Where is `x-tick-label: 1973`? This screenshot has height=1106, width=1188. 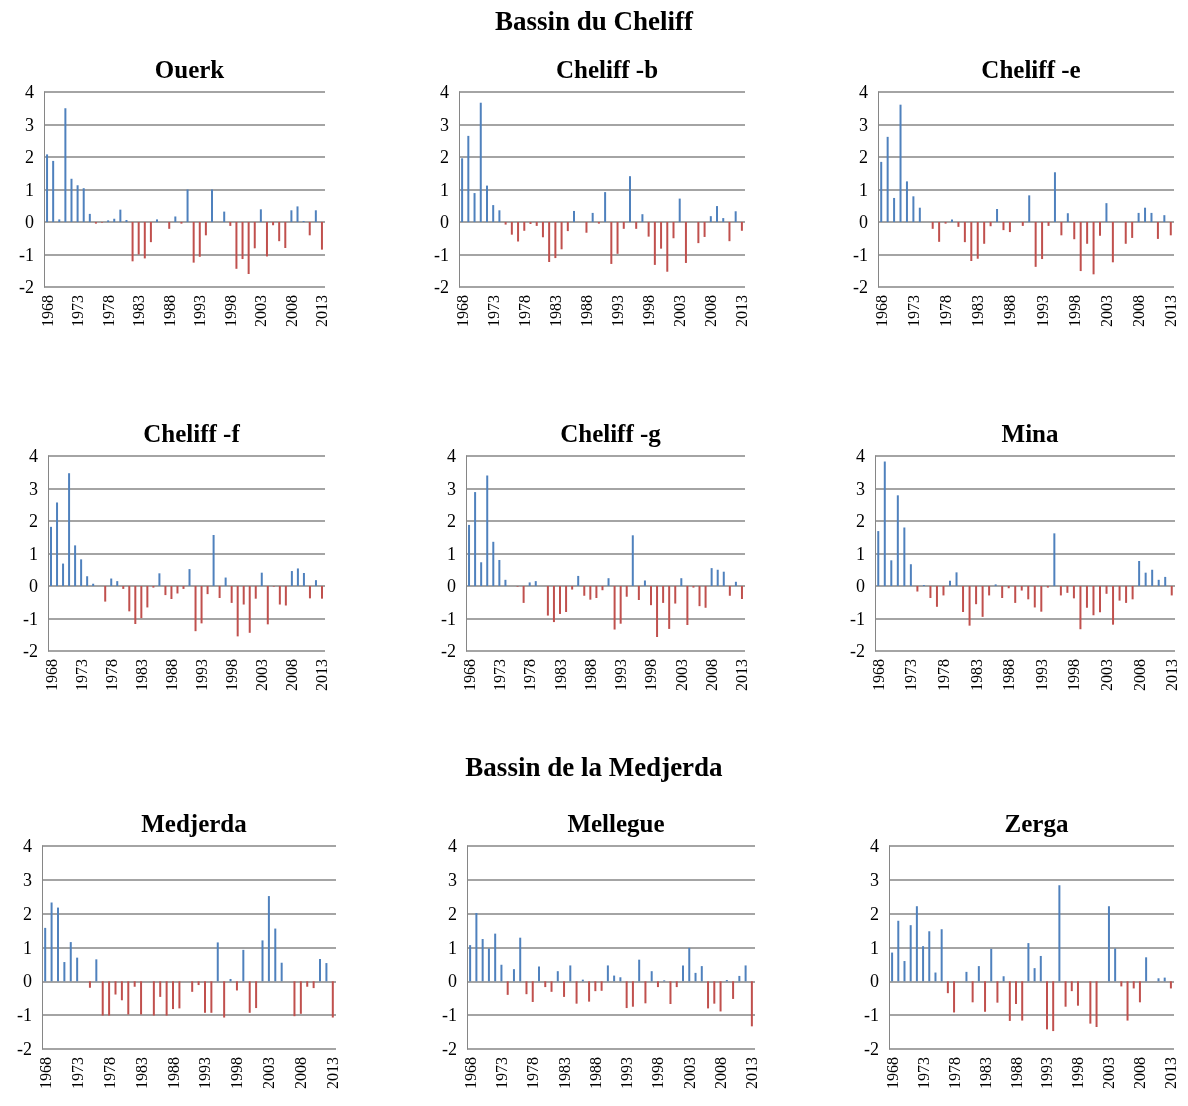 x-tick-label: 1973 is located at coordinates (81, 675).